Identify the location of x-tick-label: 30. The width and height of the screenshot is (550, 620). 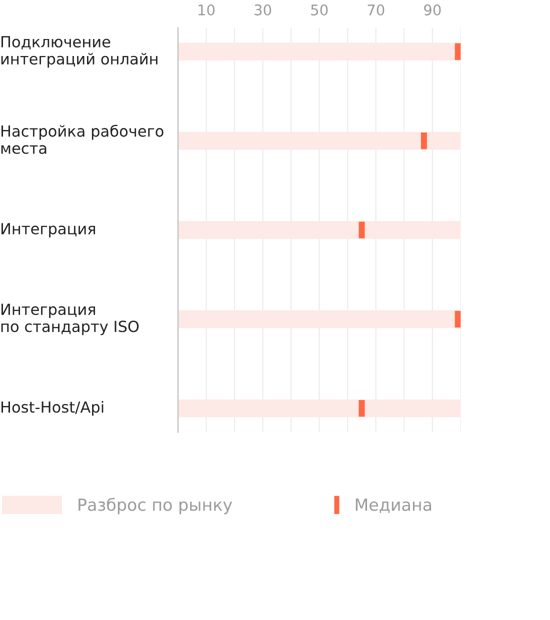
(263, 10).